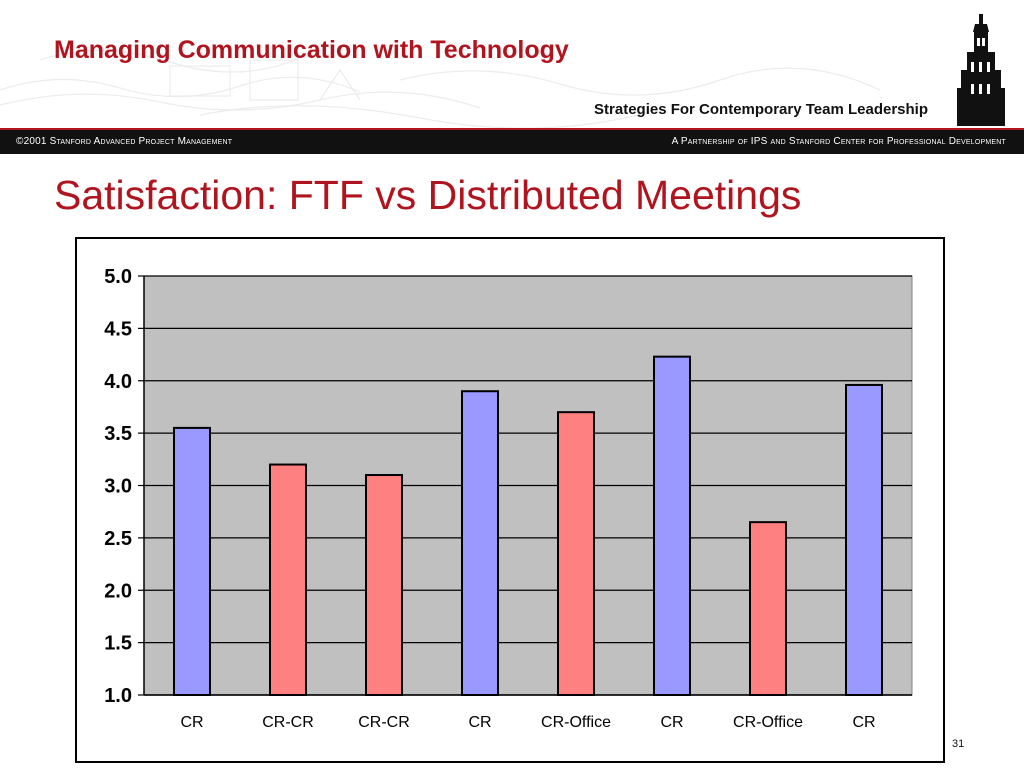  I want to click on y-tick-label: 1.0, so click(118, 696).